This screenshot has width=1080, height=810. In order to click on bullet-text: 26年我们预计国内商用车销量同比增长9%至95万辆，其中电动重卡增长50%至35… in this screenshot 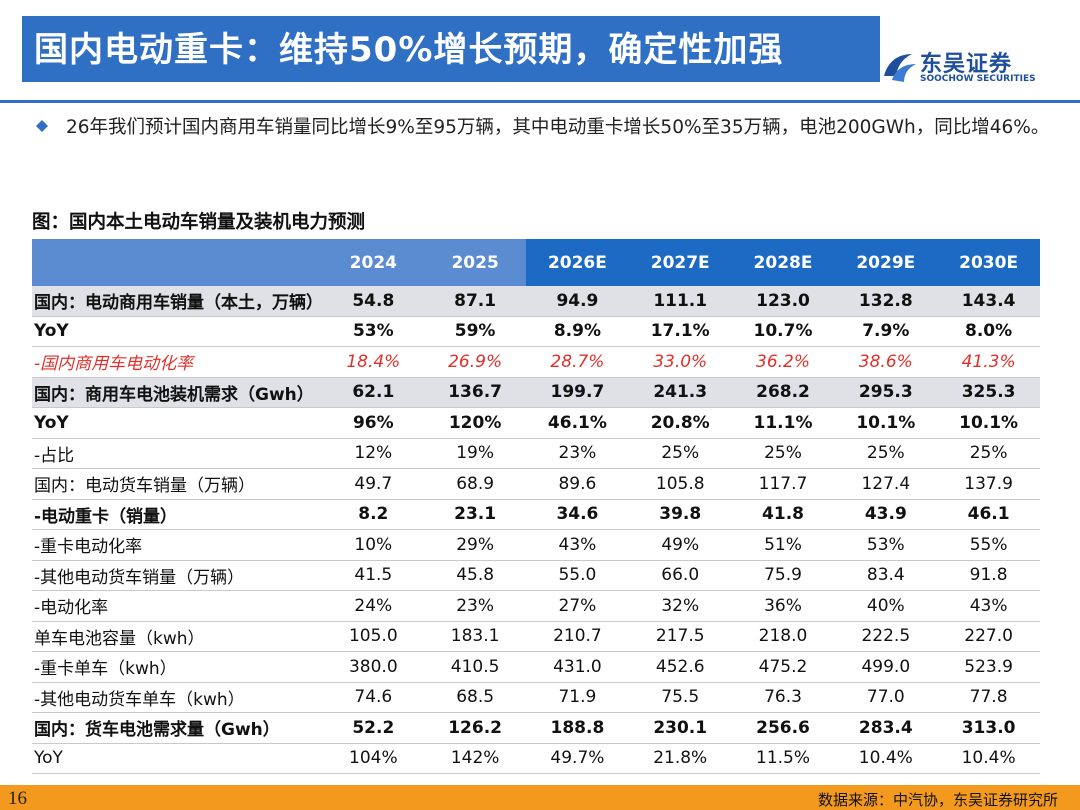, I will do `click(558, 127)`.